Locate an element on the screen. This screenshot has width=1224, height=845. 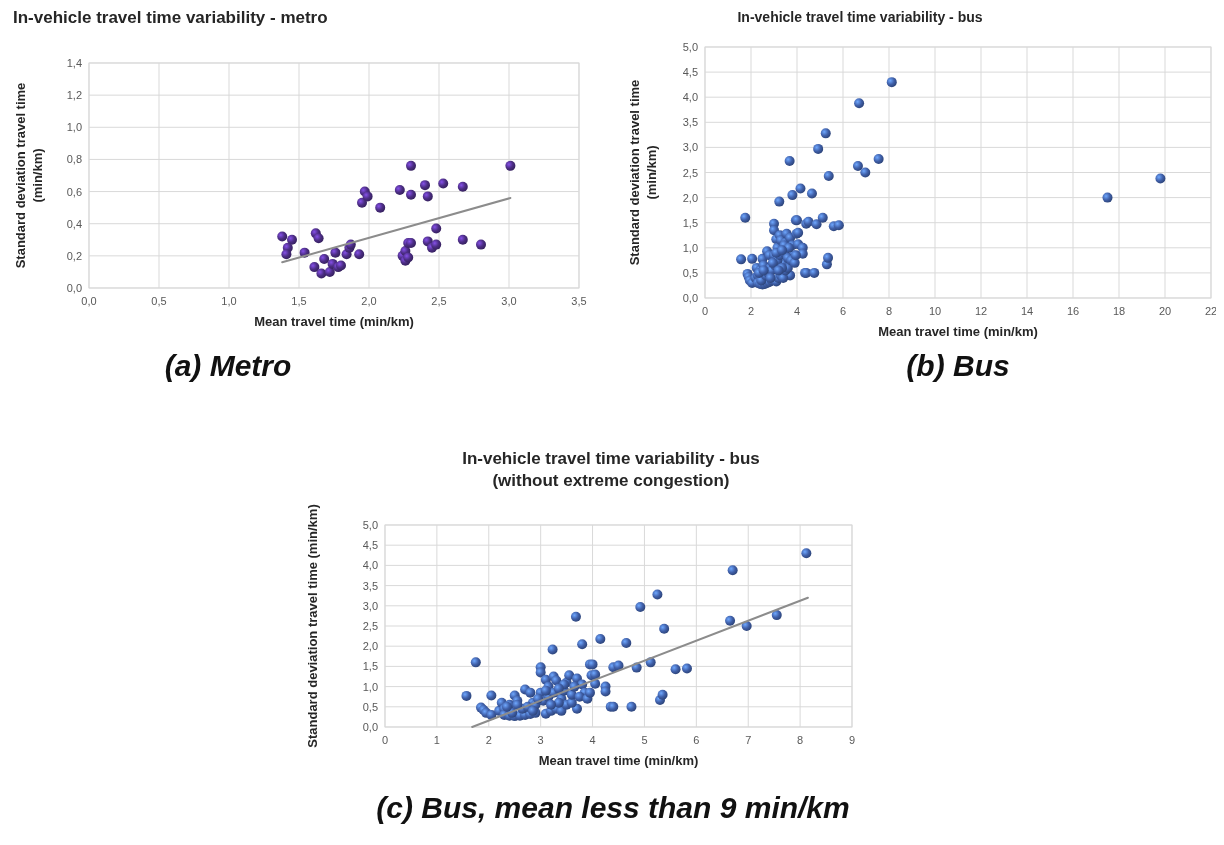
x-tick-label: 22 is located at coordinates (1211, 311).